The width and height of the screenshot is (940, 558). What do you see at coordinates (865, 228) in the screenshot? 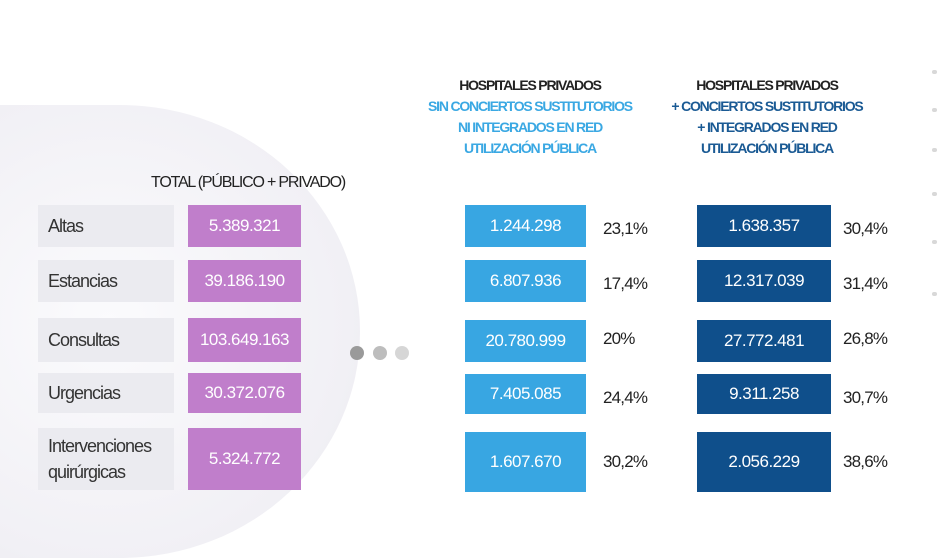
I see `col2-pct: 30,4%` at bounding box center [865, 228].